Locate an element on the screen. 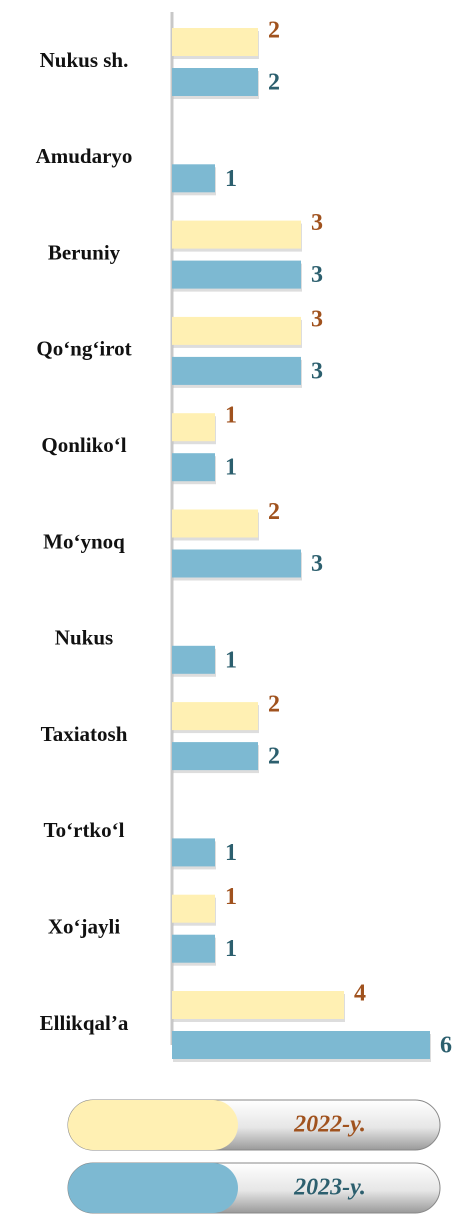 The width and height of the screenshot is (464, 1214). category-label: Beruniy is located at coordinates (84, 252).